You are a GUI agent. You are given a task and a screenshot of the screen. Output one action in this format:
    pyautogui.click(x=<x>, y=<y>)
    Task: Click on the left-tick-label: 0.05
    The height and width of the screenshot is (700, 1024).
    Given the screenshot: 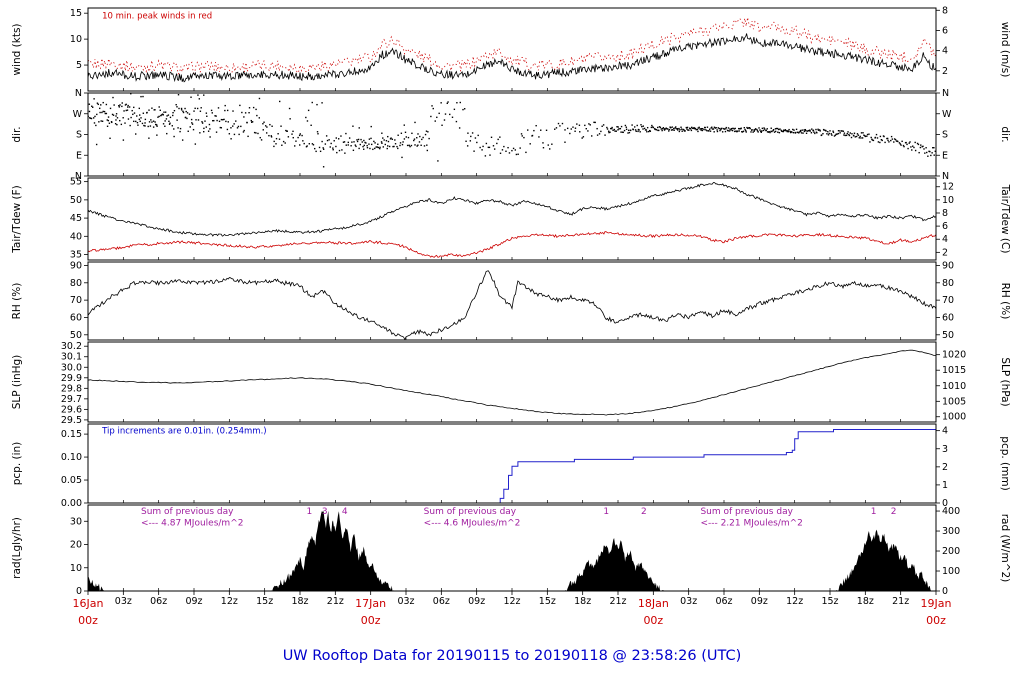 What is the action you would take?
    pyautogui.click(x=71, y=480)
    